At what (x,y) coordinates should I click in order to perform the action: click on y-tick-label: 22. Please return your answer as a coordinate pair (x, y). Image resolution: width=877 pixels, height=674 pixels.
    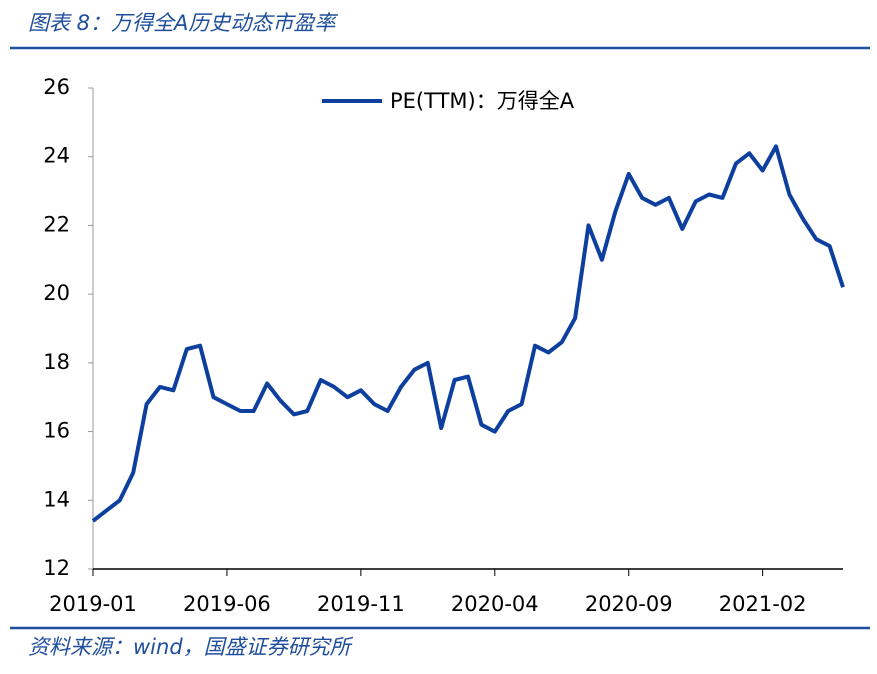
    Looking at the image, I should click on (56, 224).